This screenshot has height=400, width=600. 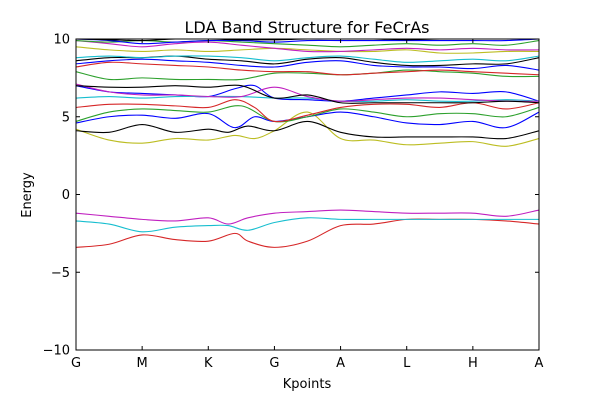 I want to click on y-tick-label-4: 10, so click(x=61, y=40).